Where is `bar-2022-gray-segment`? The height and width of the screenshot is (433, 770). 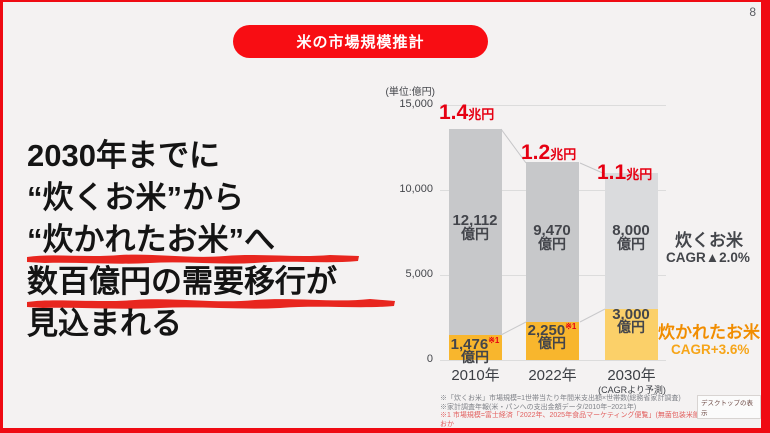
bar-2022-gray-segment is located at coordinates (552, 242).